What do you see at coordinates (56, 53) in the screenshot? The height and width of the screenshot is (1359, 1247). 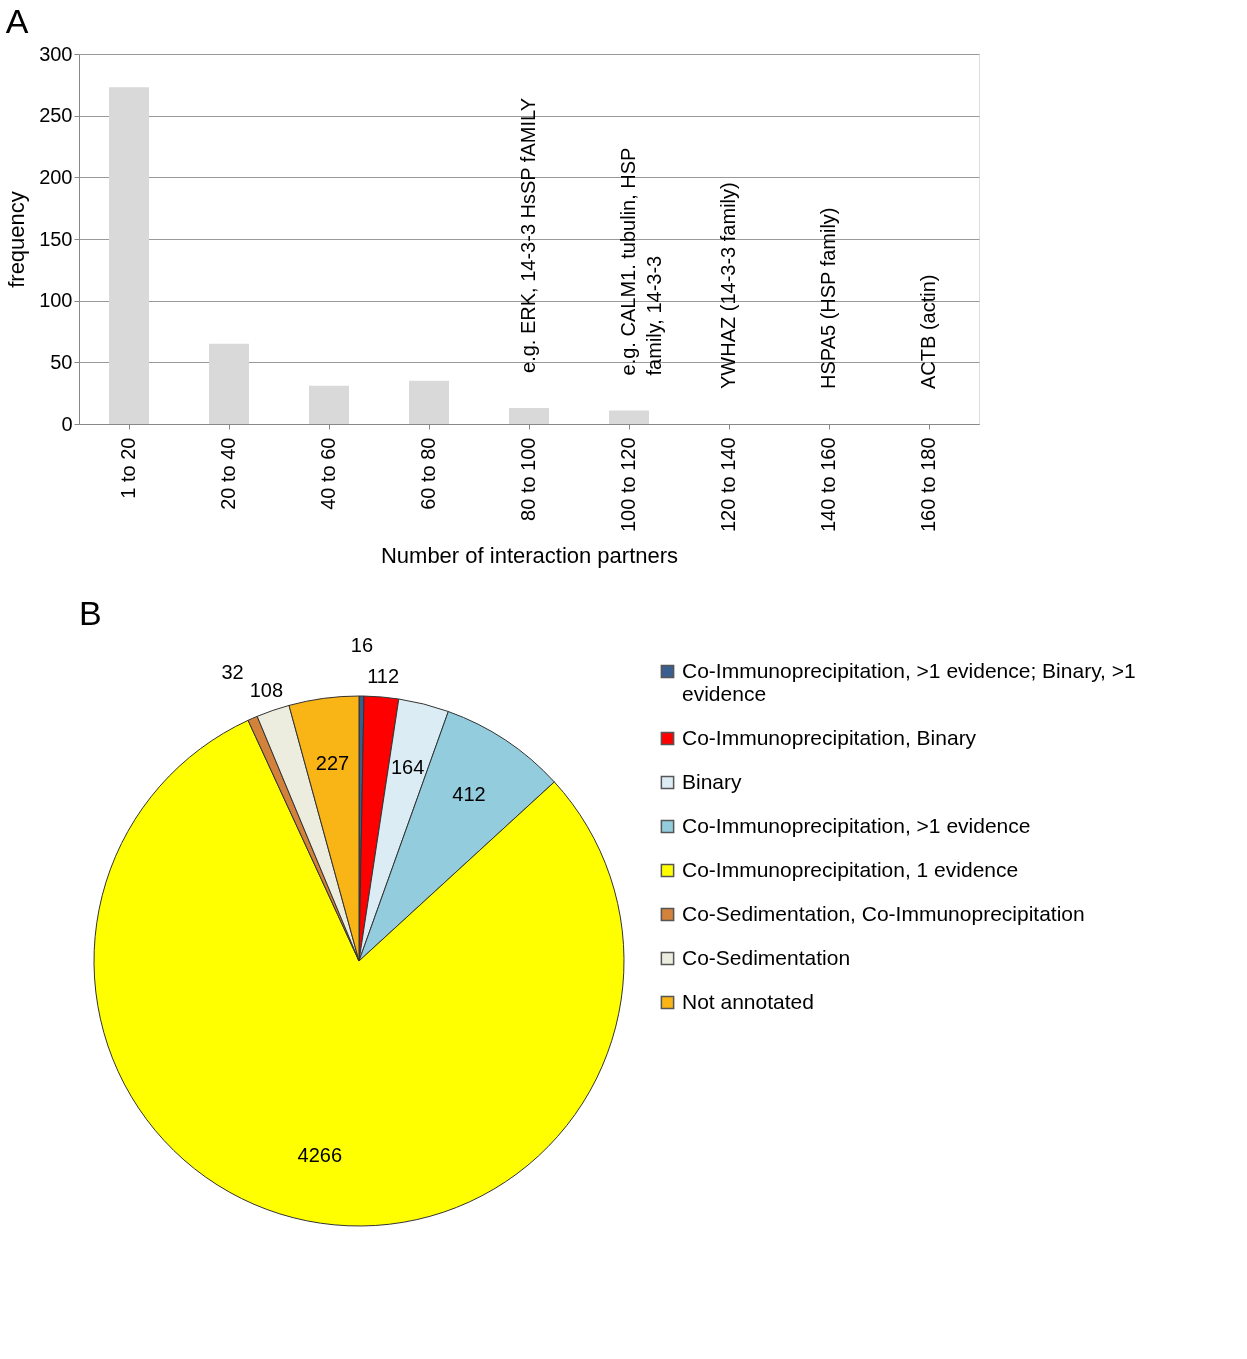 I see `y-tick-label: 300` at bounding box center [56, 53].